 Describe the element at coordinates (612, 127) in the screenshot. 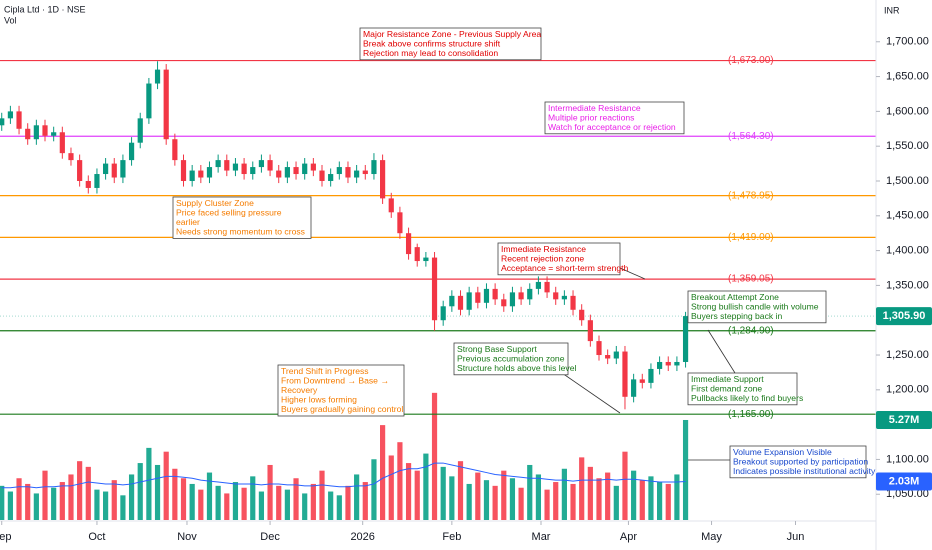

I see `annotation-text: Watch for acceptance or rejection` at that location.